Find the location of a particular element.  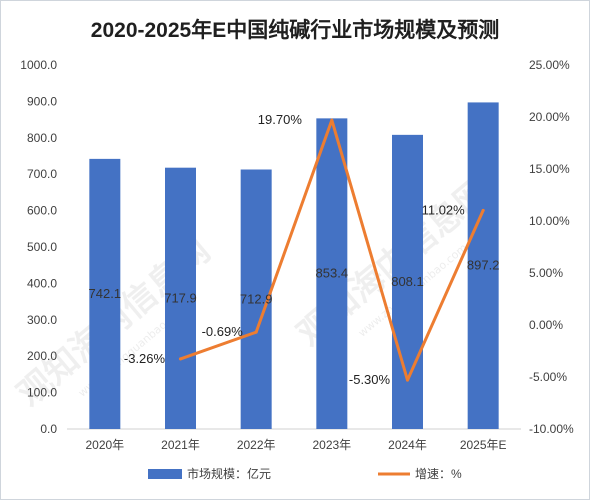

x-tick-label: 2020年 is located at coordinates (104, 445).